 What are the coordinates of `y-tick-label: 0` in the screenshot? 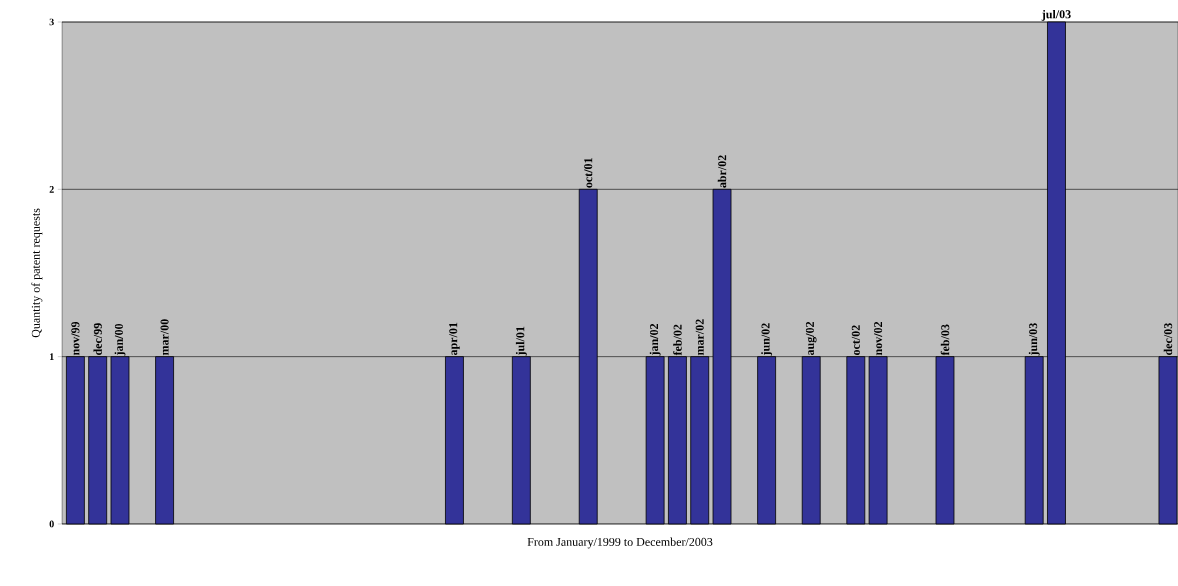 It's located at (51, 524).